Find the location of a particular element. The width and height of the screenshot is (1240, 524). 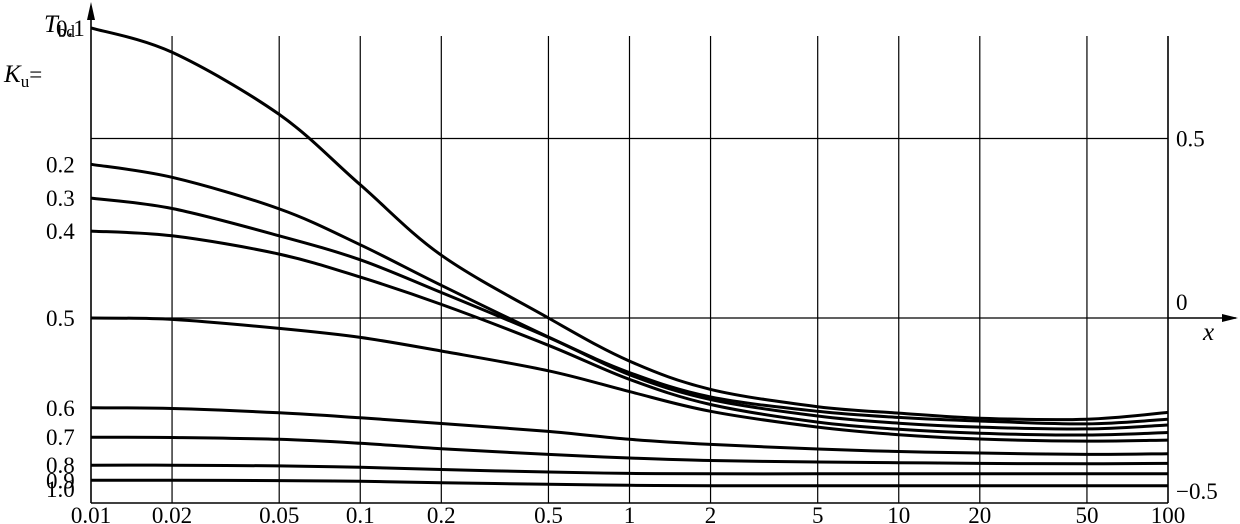

x-tick-label: 0.05 is located at coordinates (279, 513).